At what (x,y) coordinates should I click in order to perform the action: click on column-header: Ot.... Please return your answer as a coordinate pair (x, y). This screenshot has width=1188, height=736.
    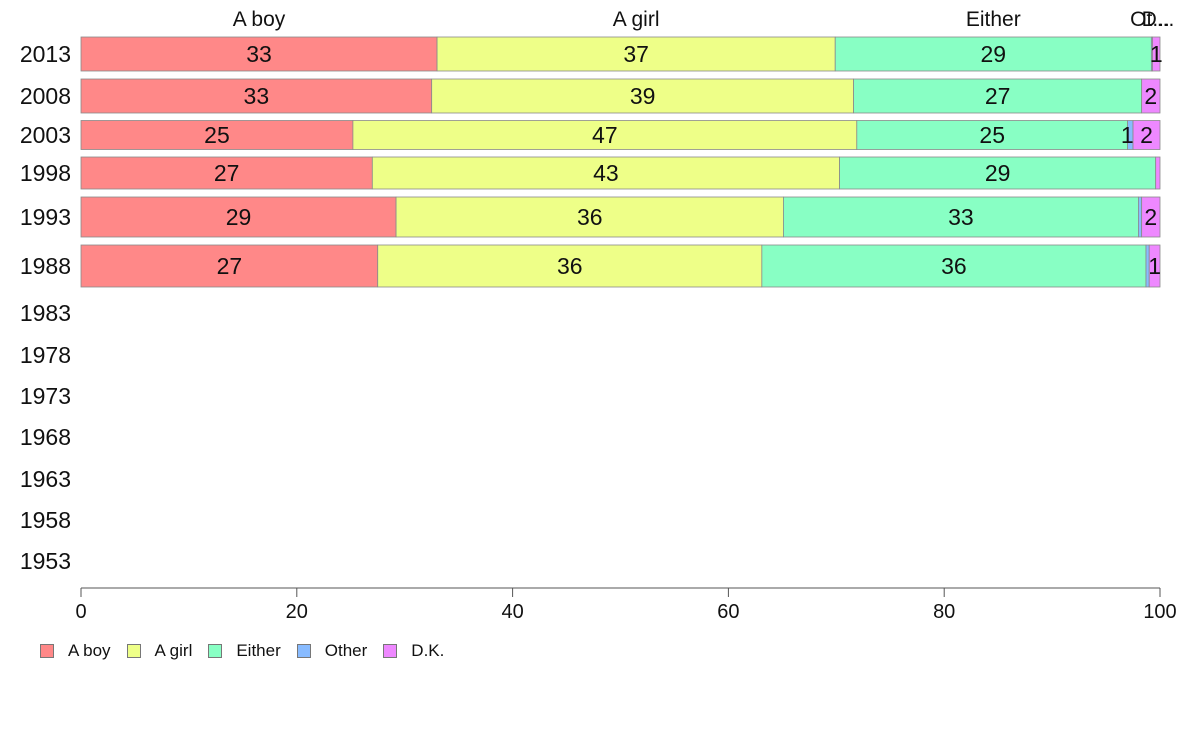
    Looking at the image, I should click on (1150, 19).